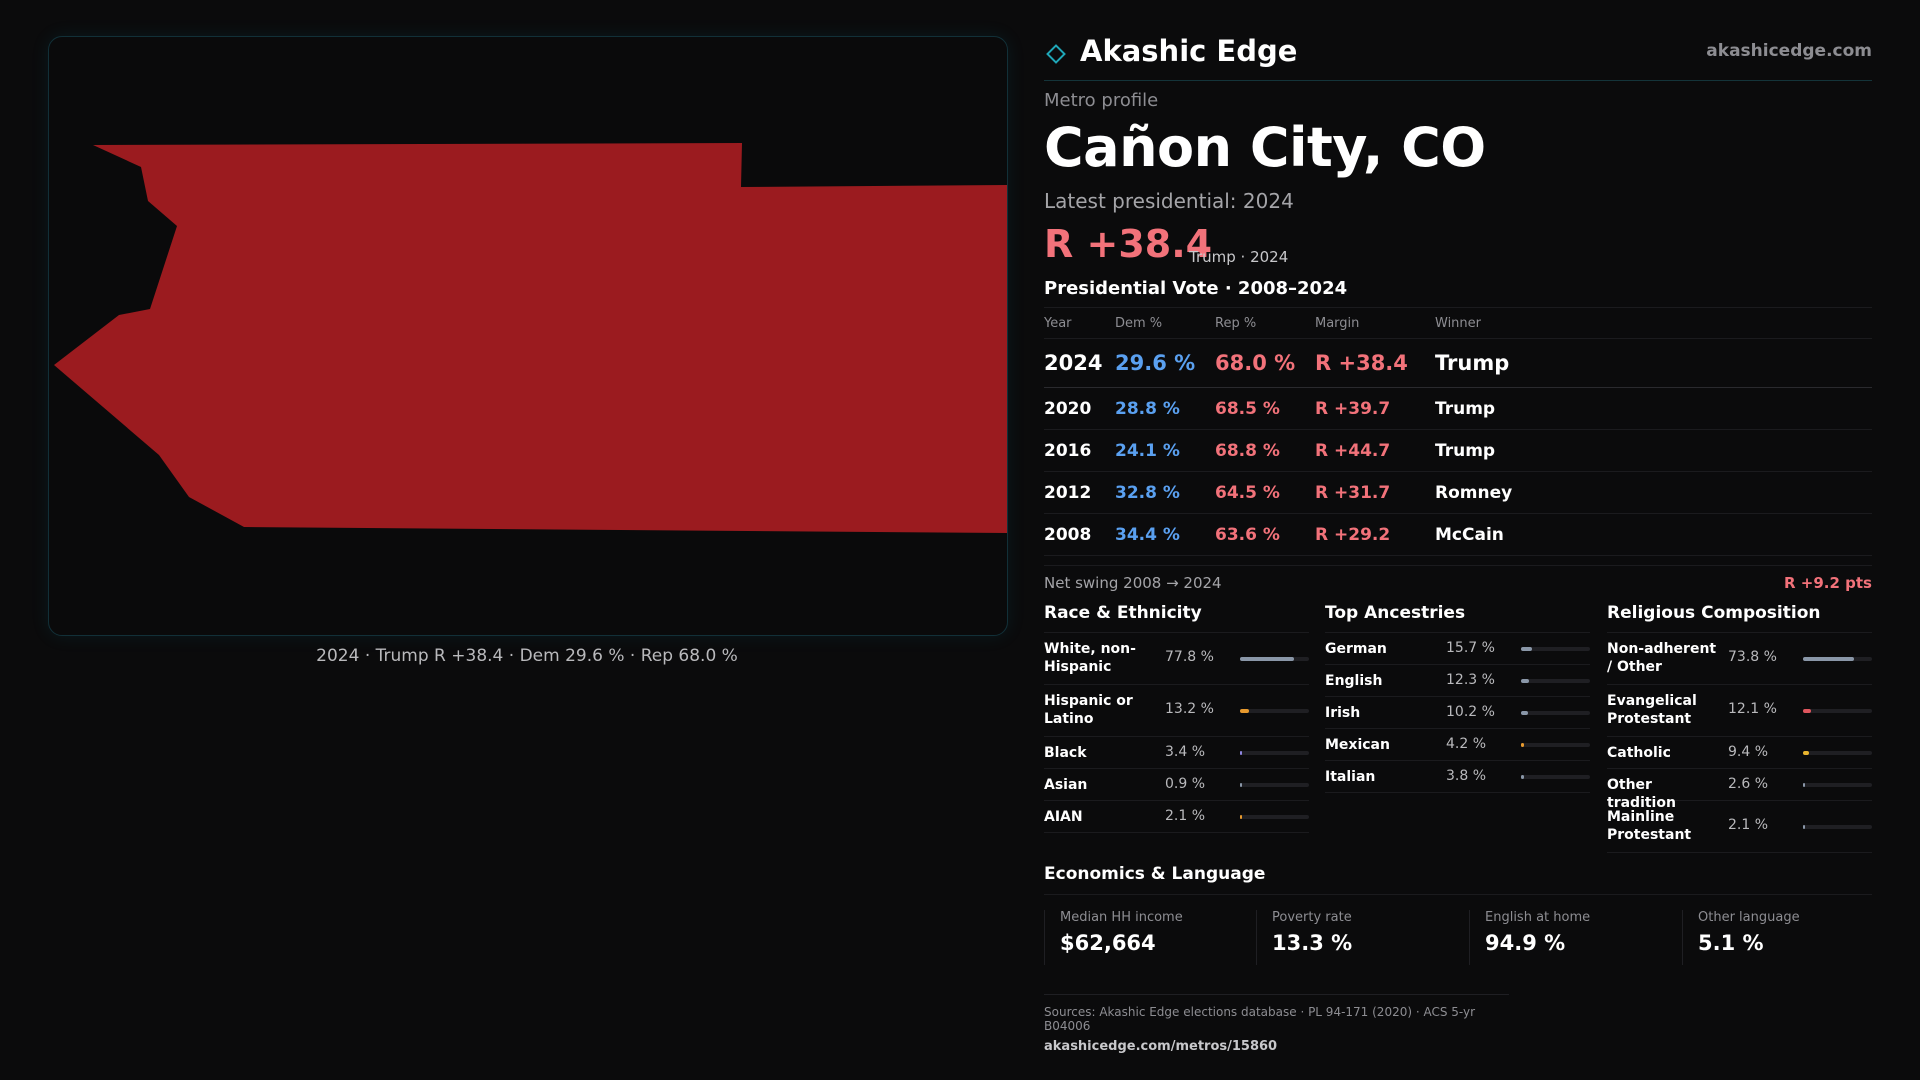 This screenshot has width=1920, height=1080. What do you see at coordinates (1357, 745) in the screenshot?
I see `item-label: Mexican` at bounding box center [1357, 745].